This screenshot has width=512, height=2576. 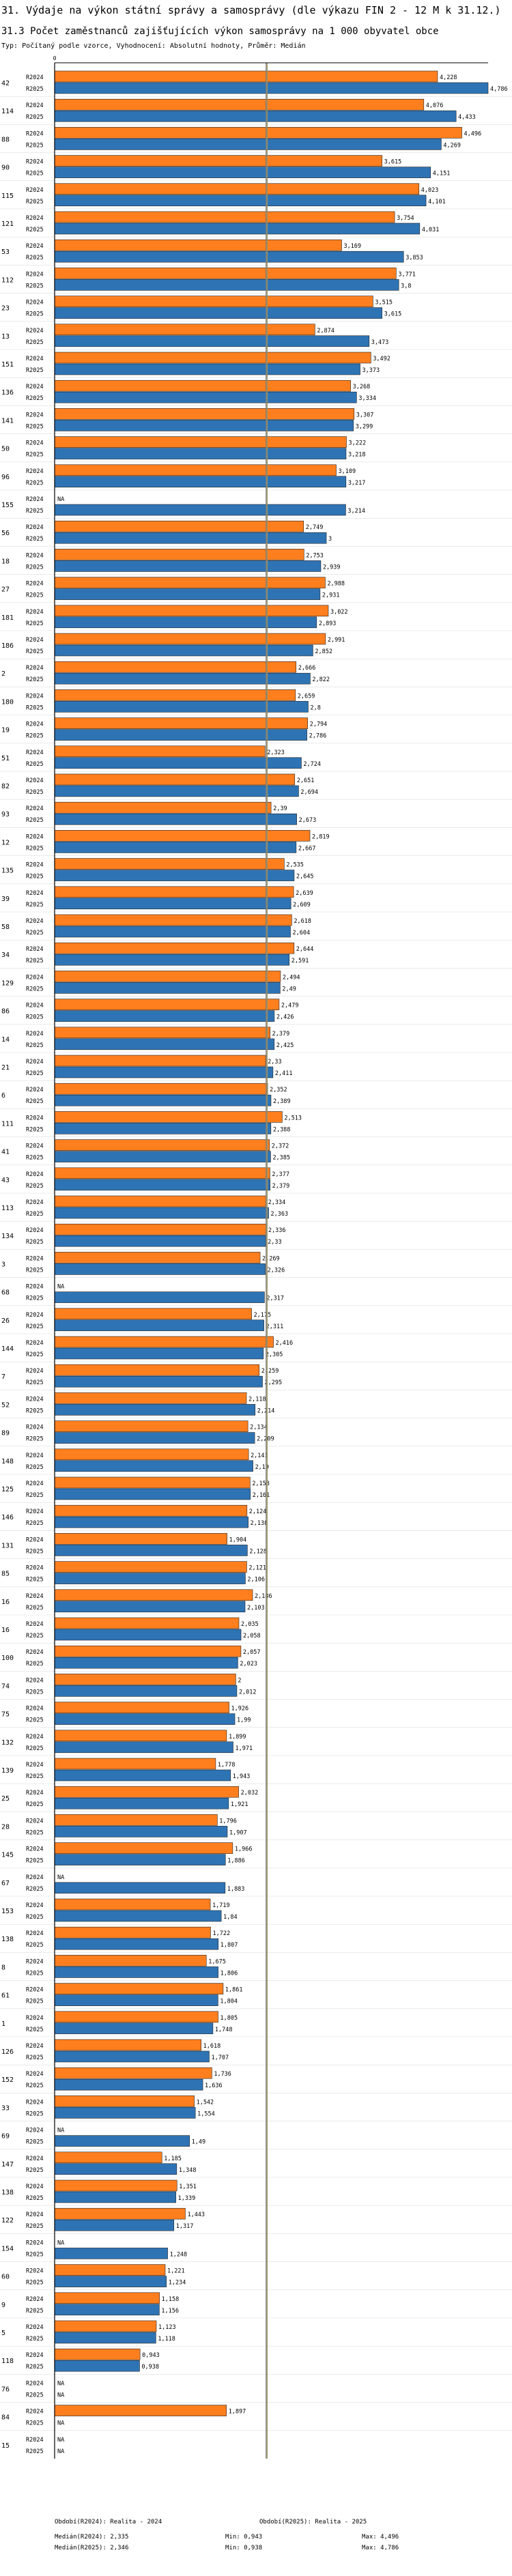 I want to click on value-label: 1,971, so click(x=244, y=1748).